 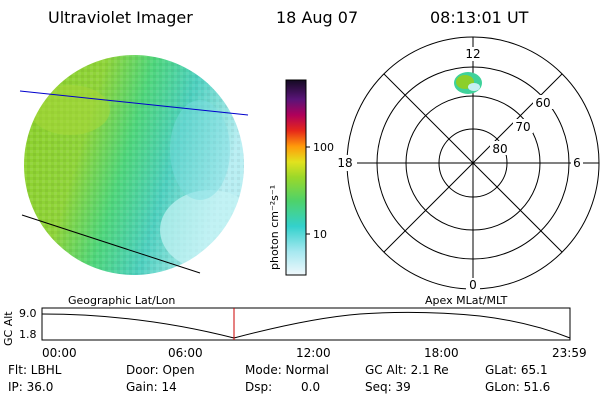 What do you see at coordinates (151, 387) in the screenshot?
I see `gain-status: Gain: 14` at bounding box center [151, 387].